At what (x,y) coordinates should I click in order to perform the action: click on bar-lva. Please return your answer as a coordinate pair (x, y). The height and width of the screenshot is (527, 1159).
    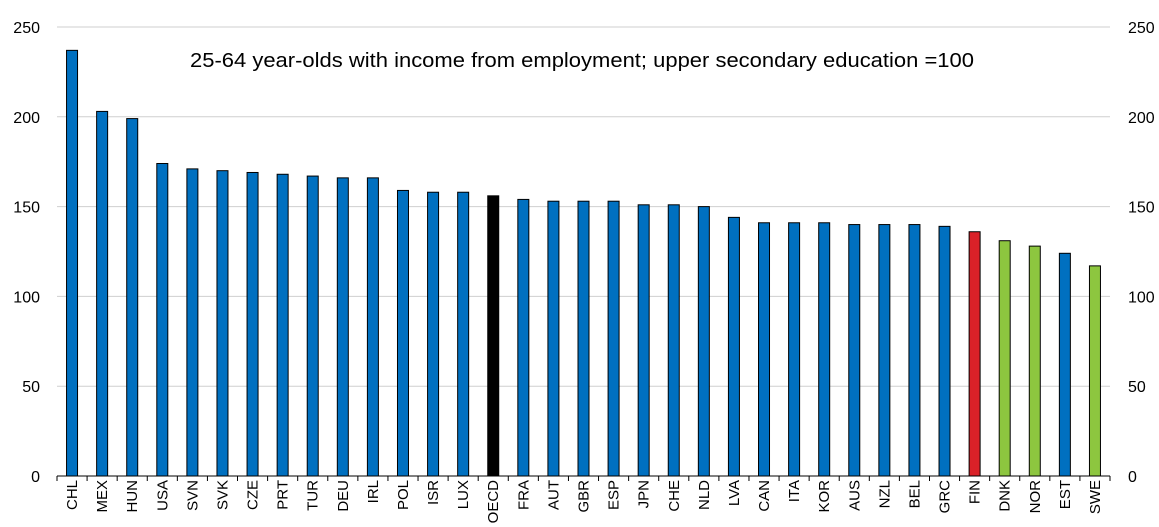
    Looking at the image, I should click on (733, 346).